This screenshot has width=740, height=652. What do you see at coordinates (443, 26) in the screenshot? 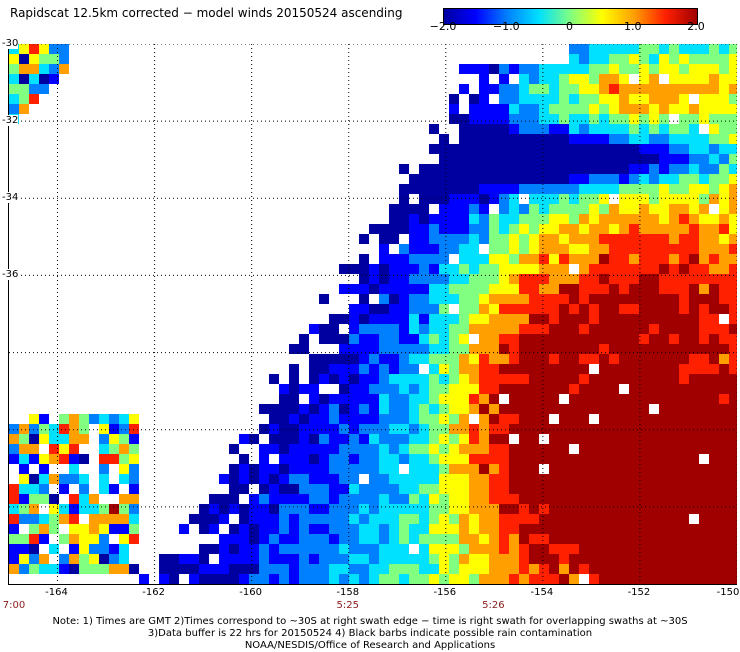
I see `colorbar-tick: −2.0` at bounding box center [443, 26].